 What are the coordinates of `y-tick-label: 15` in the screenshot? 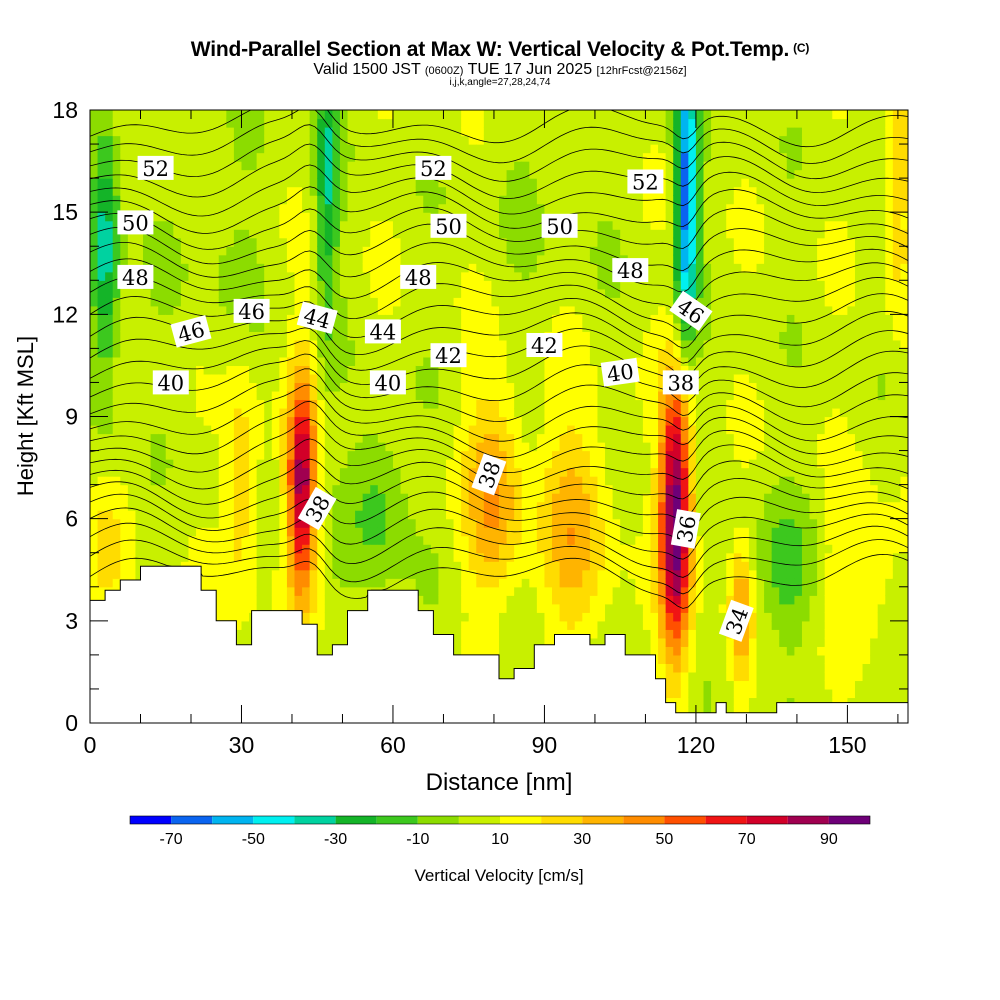 It's located at (65, 212).